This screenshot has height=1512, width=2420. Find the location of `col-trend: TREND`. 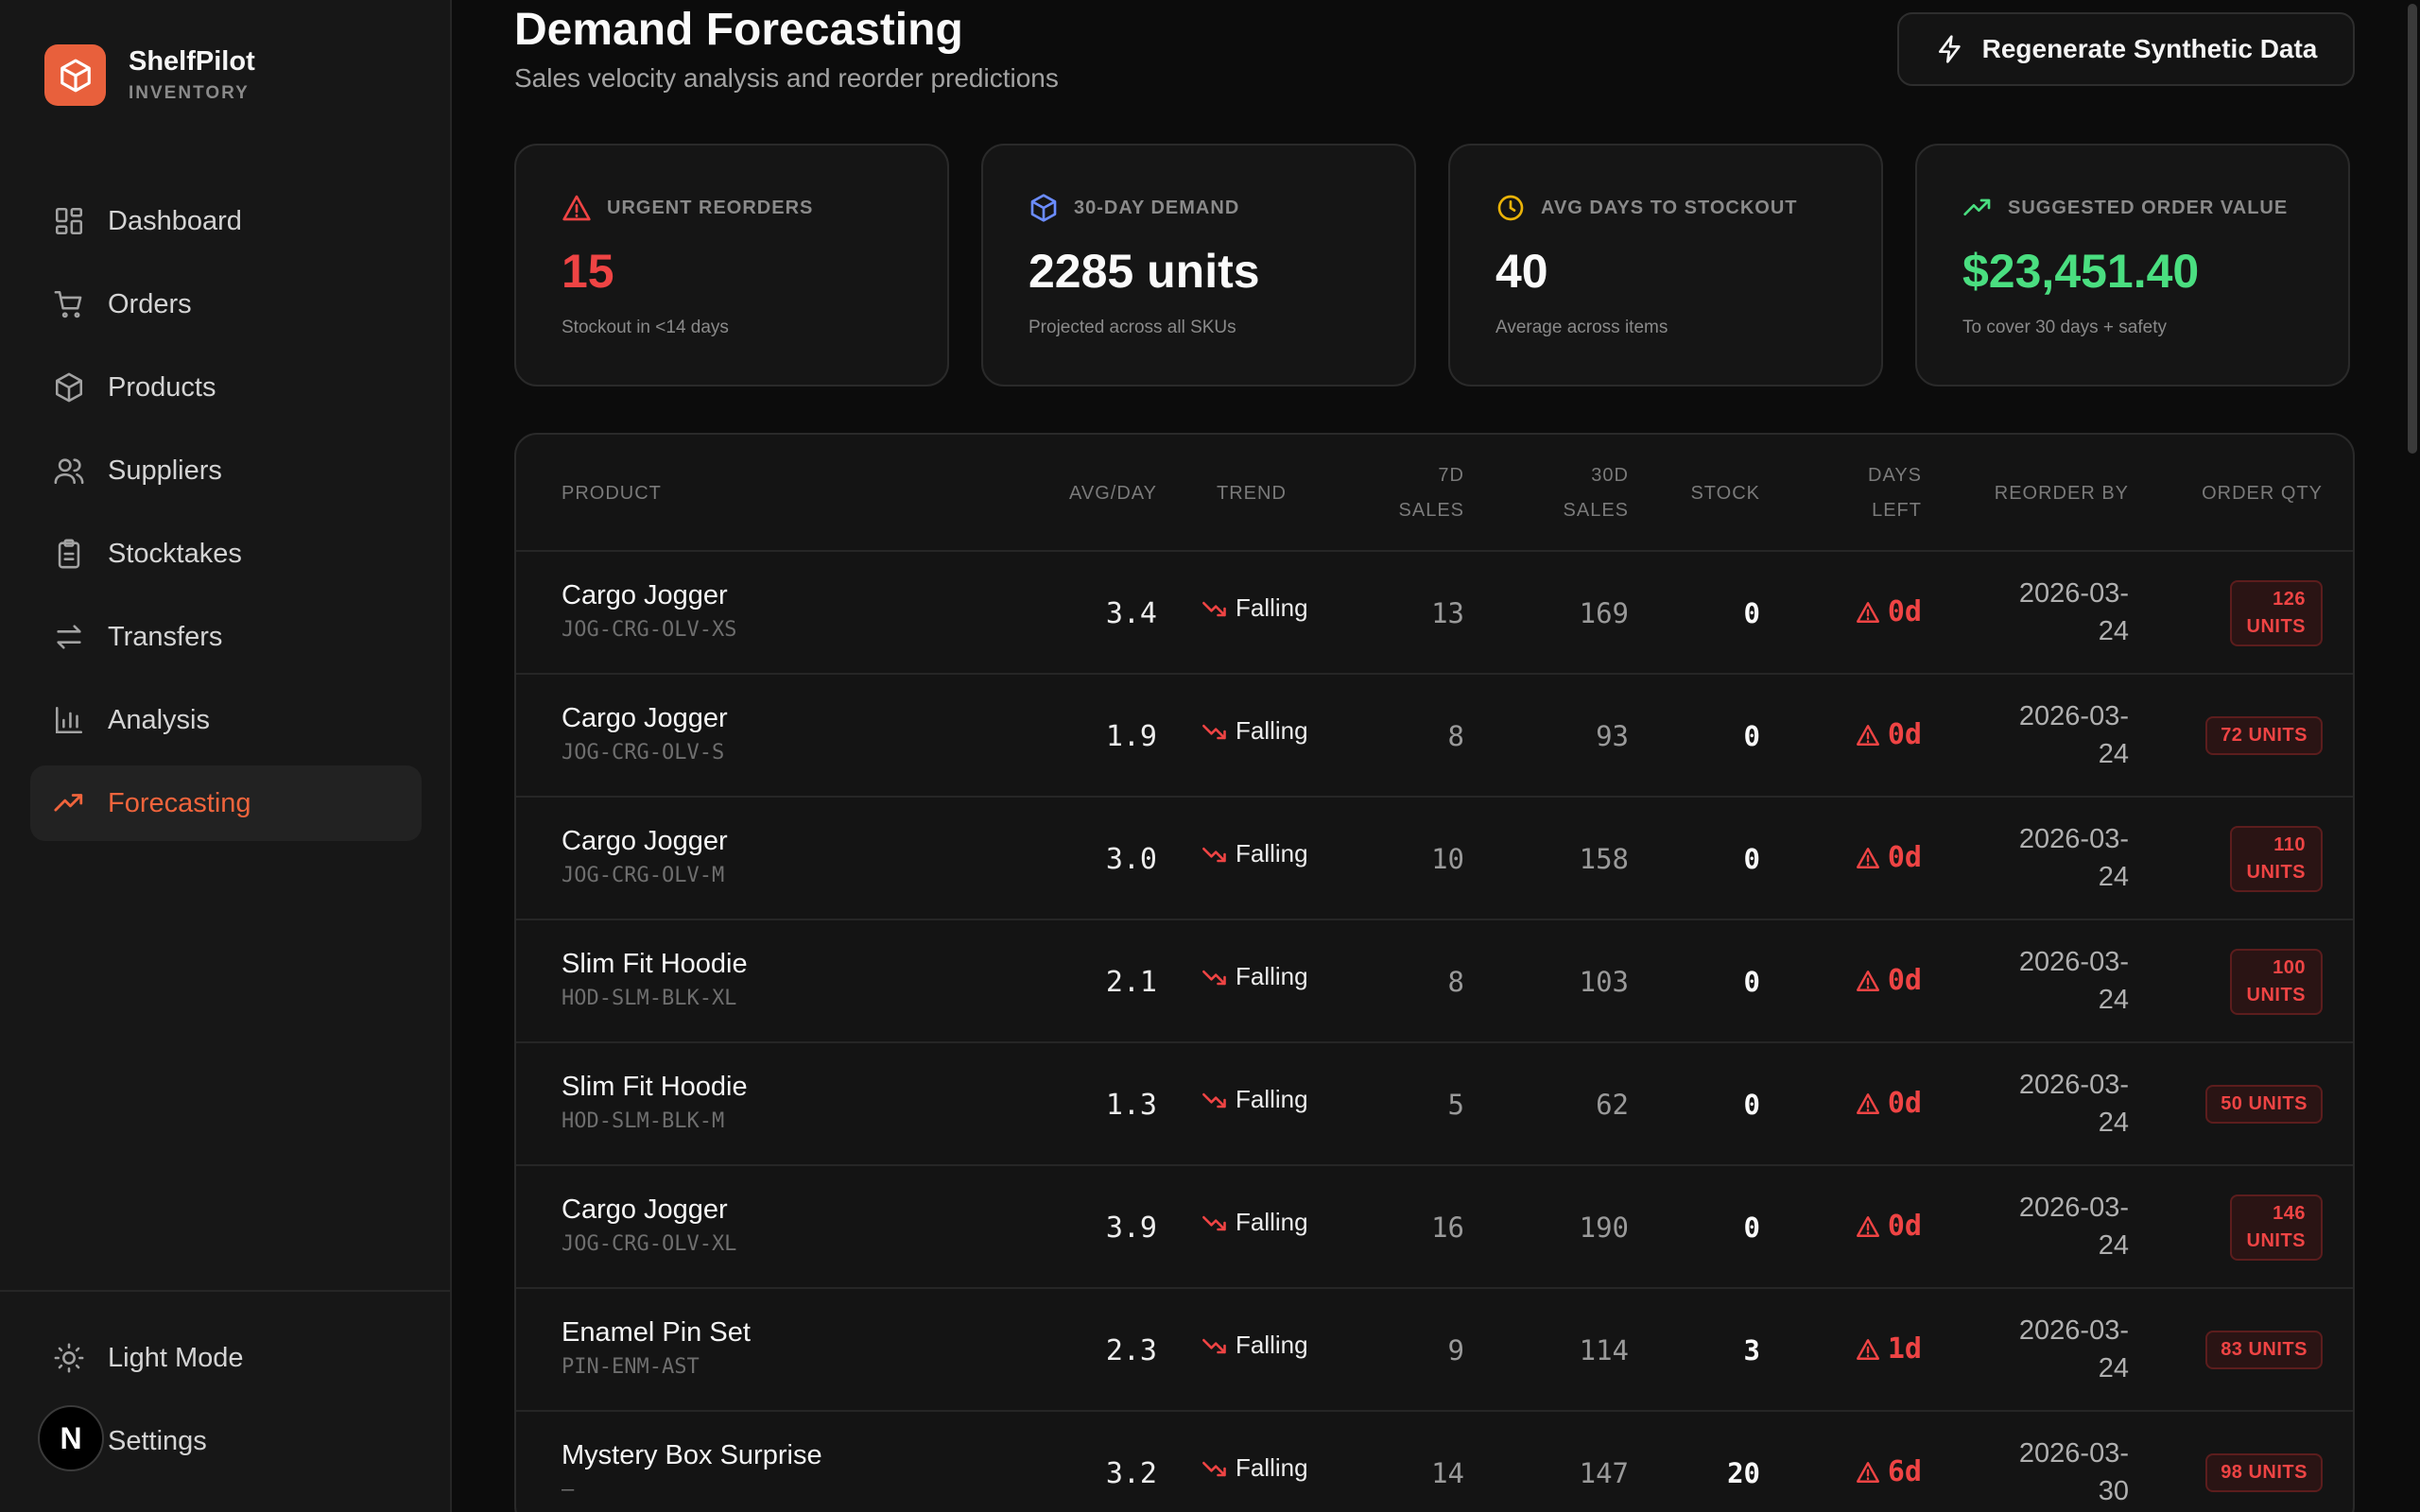

col-trend: TREND is located at coordinates (1252, 493).